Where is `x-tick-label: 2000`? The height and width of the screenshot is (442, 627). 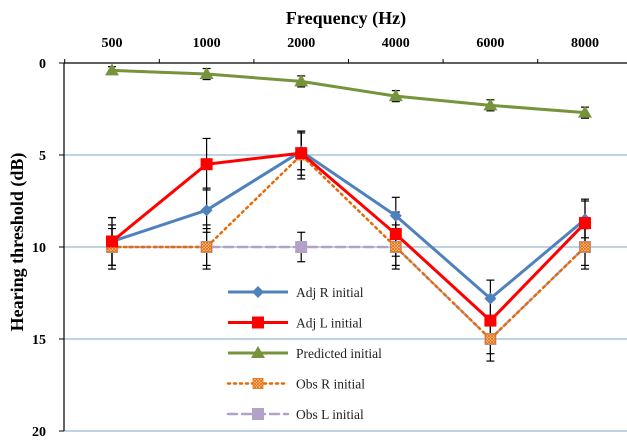 x-tick-label: 2000 is located at coordinates (301, 43).